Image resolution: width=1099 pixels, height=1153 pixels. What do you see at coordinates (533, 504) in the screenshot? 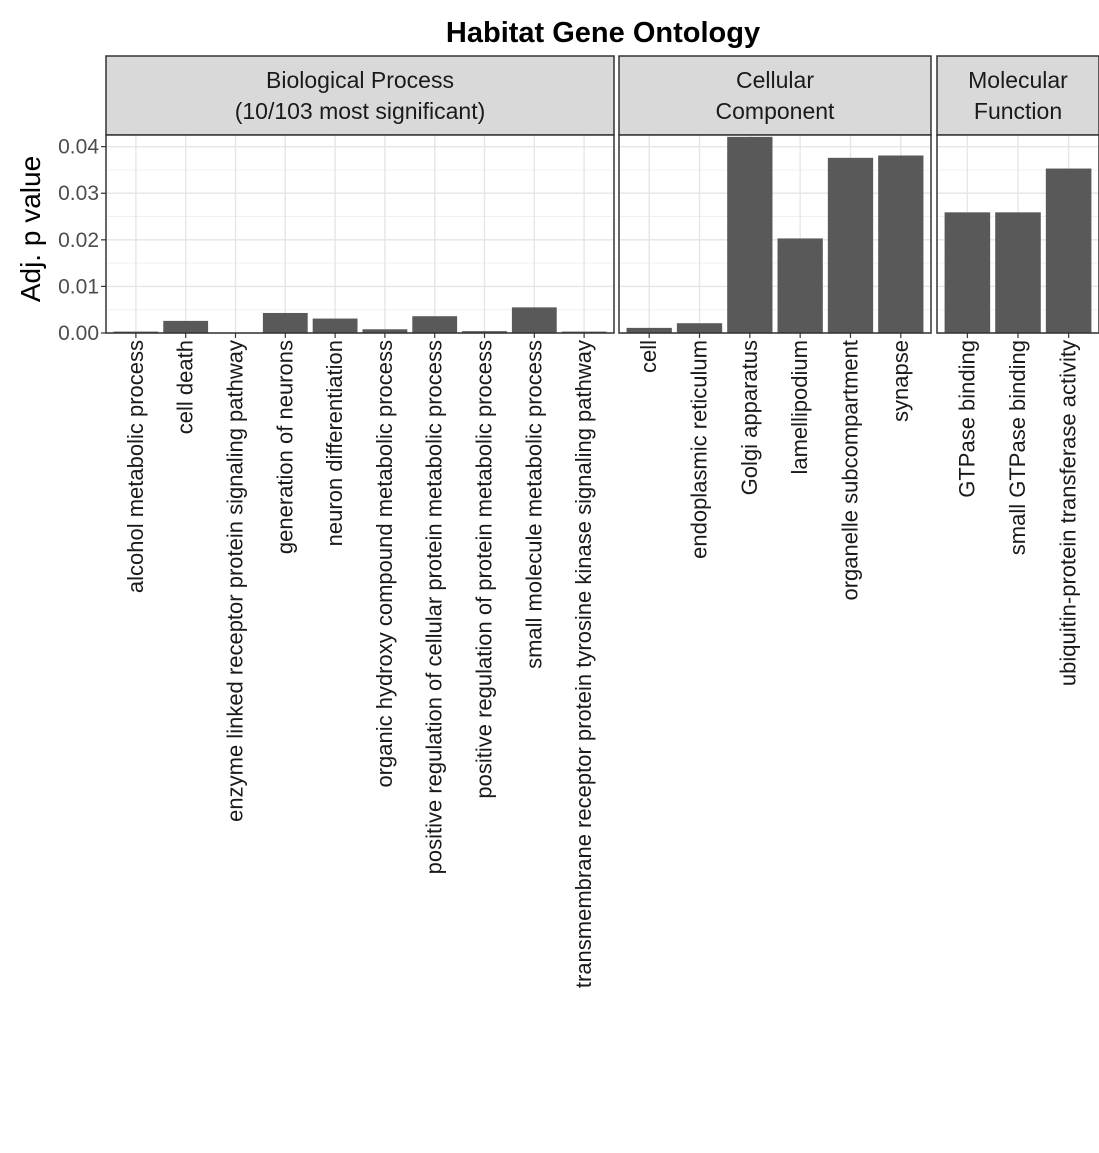
I see `x-tick-label-0-8: small molecule metabolic process` at bounding box center [533, 504].